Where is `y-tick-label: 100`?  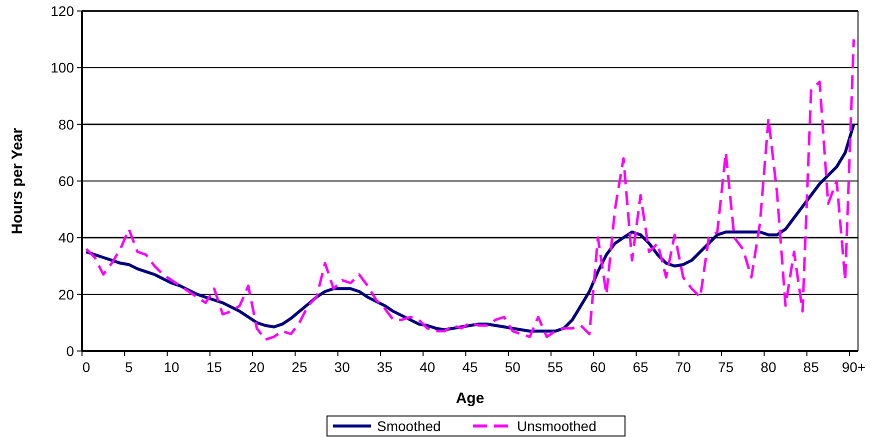
y-tick-label: 100 is located at coordinates (62, 68).